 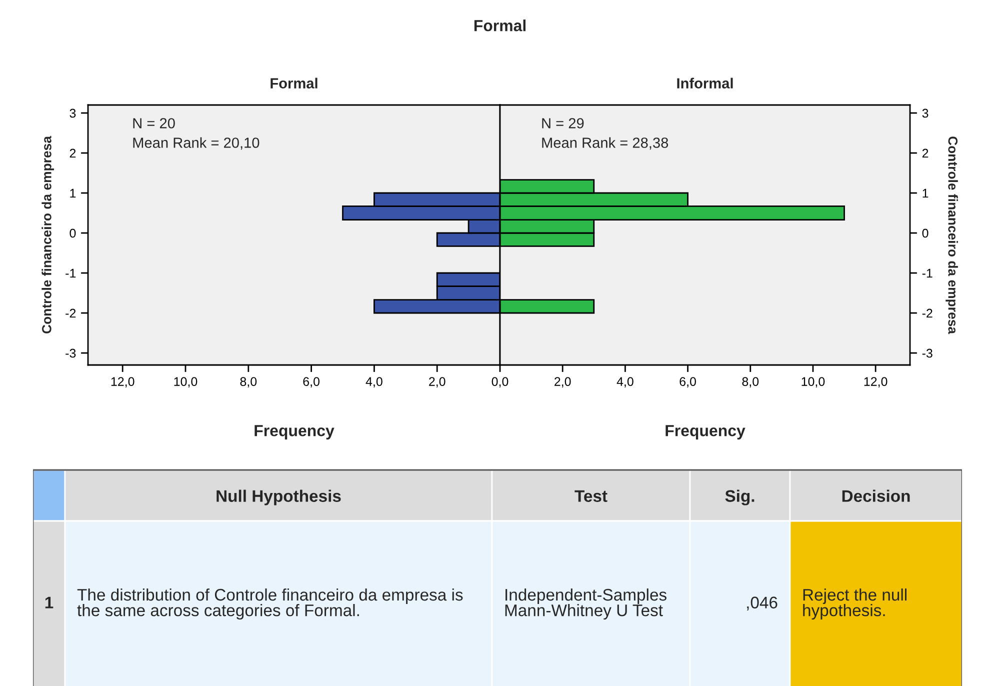 What do you see at coordinates (563, 123) in the screenshot?
I see `annotation: N = 29` at bounding box center [563, 123].